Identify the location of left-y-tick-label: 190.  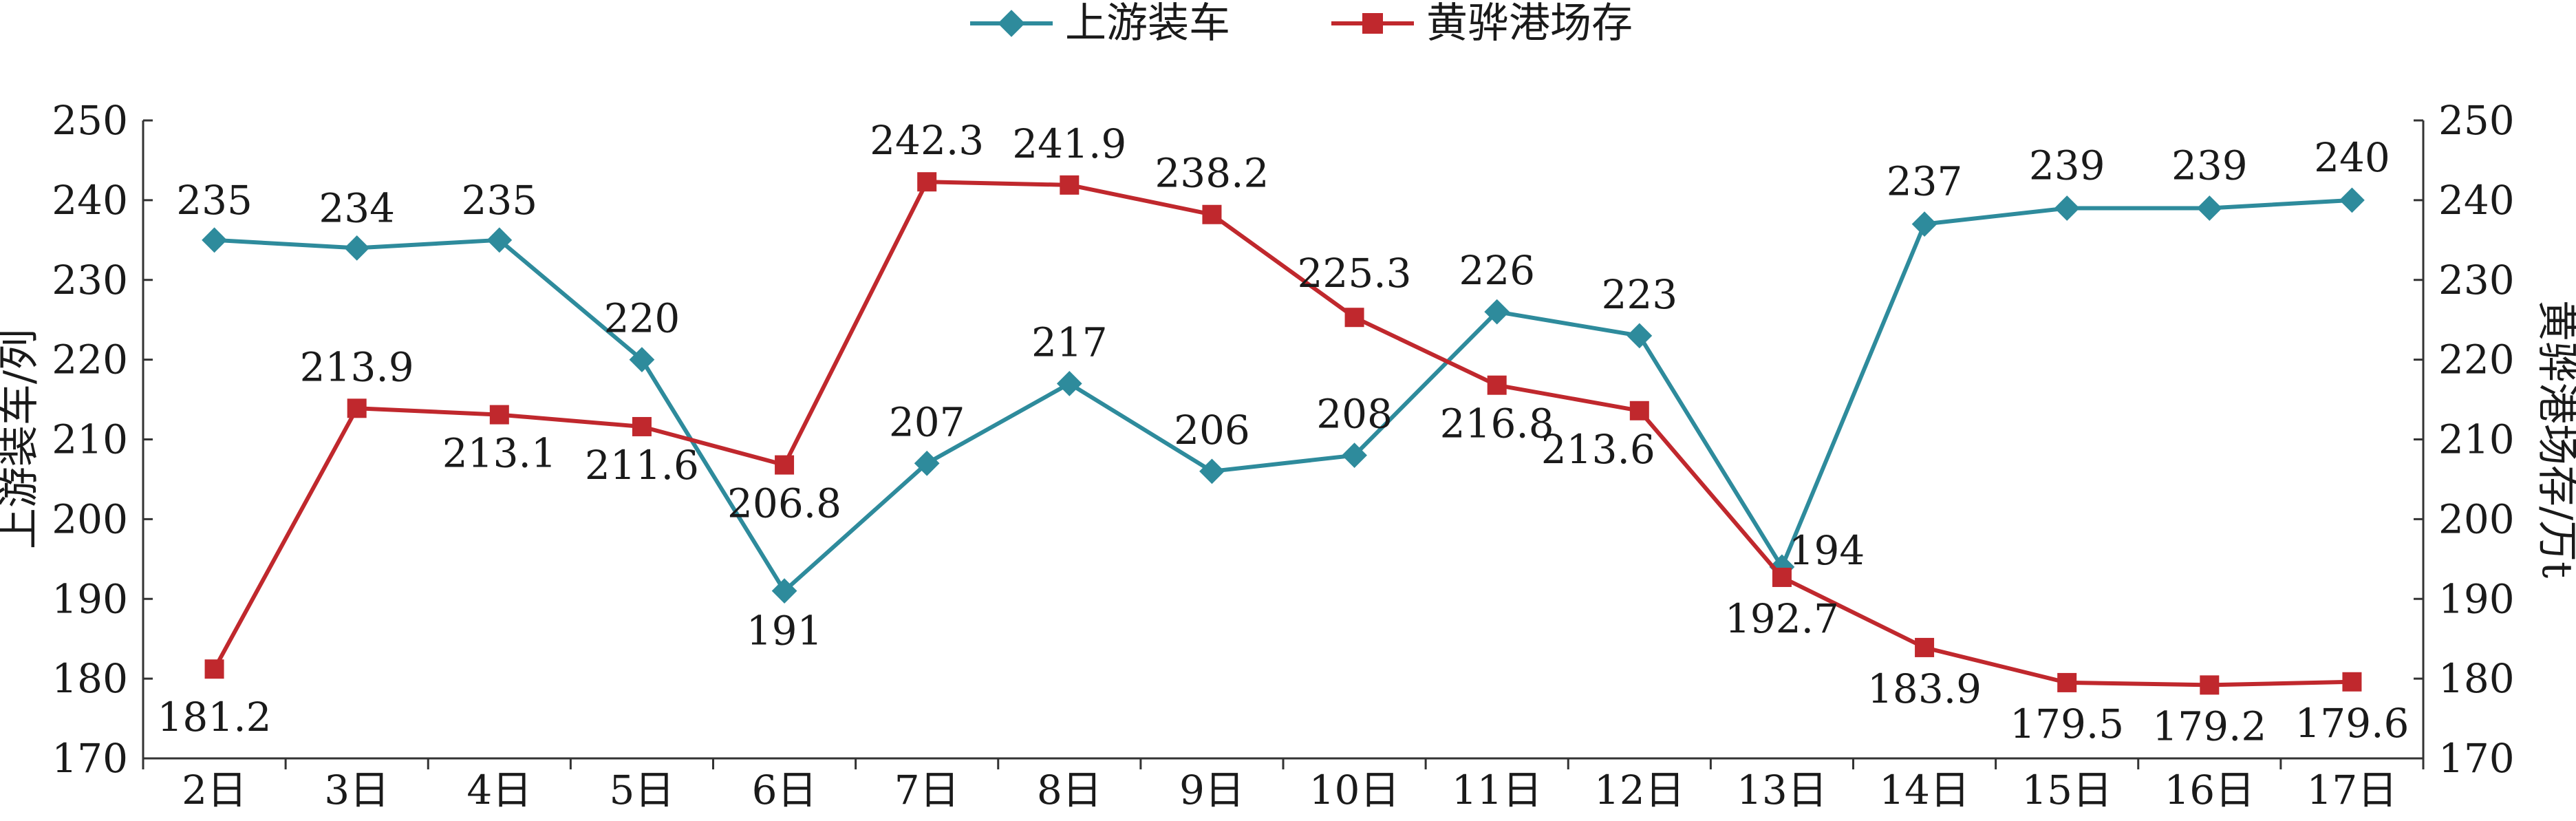
(90, 598).